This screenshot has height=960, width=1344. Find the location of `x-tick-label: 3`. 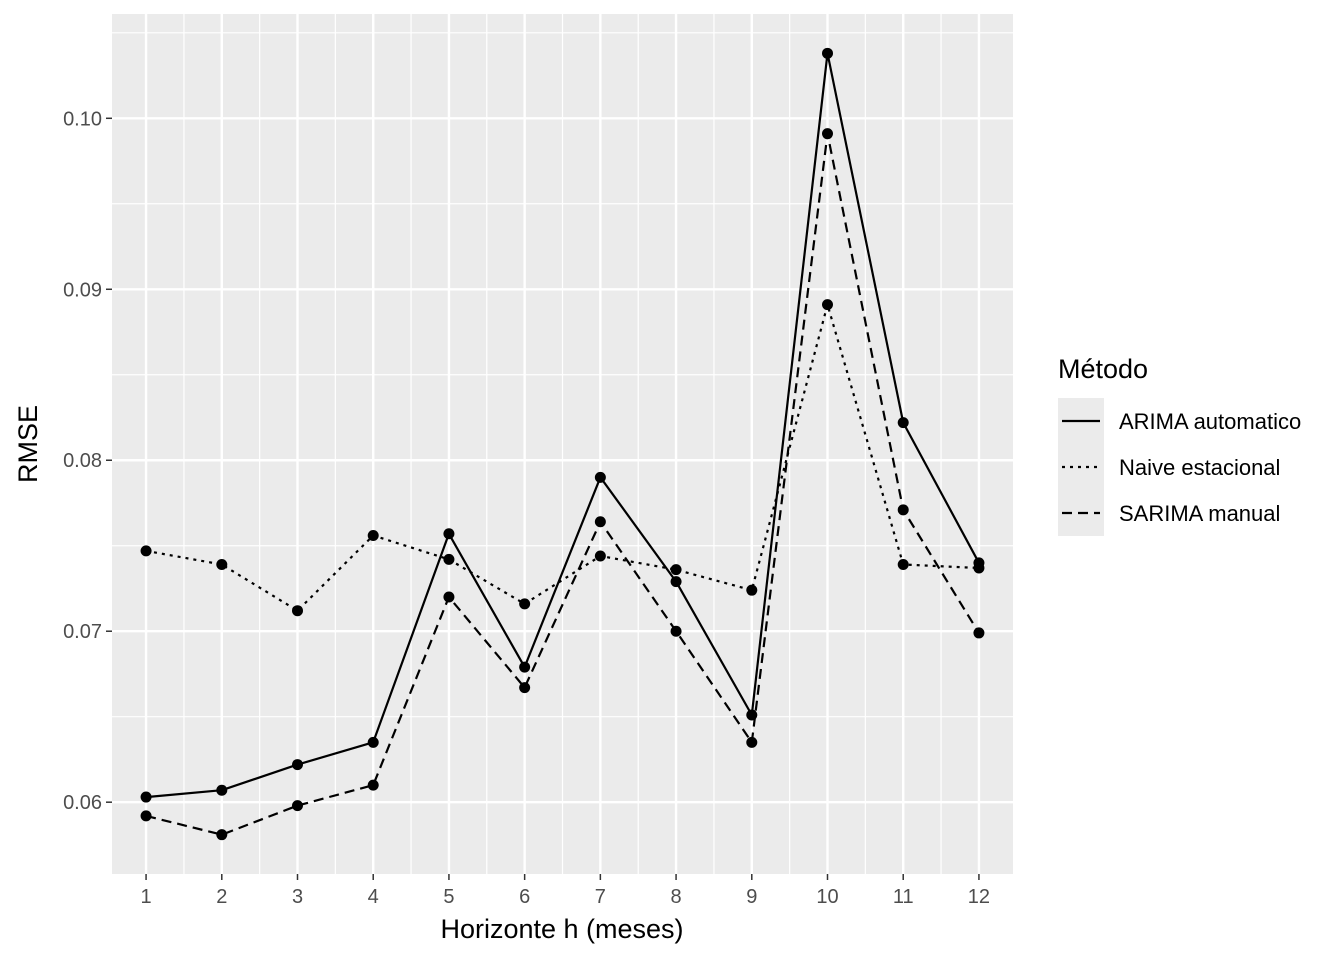

x-tick-label: 3 is located at coordinates (297, 897).